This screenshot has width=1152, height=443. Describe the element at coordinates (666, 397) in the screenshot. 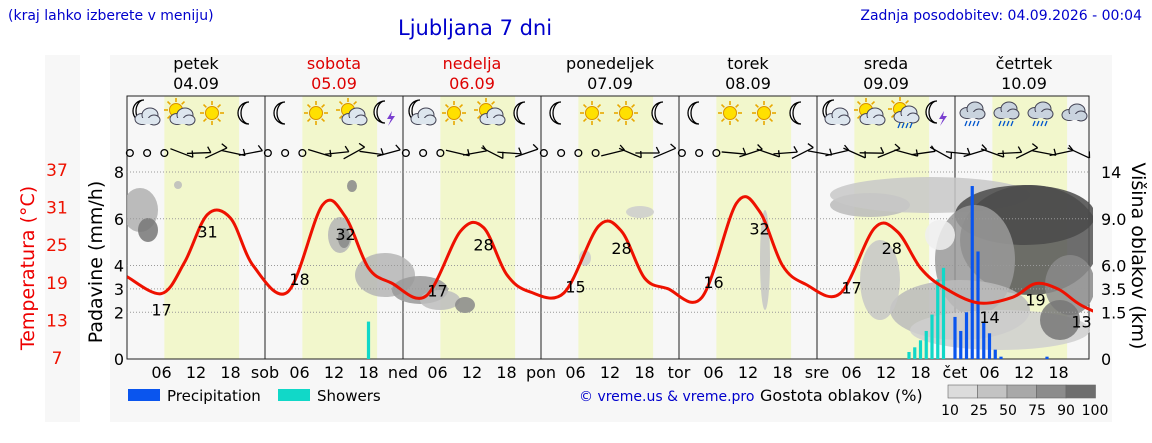

I see `copyright-text: © vreme.us & vreme.pro` at that location.